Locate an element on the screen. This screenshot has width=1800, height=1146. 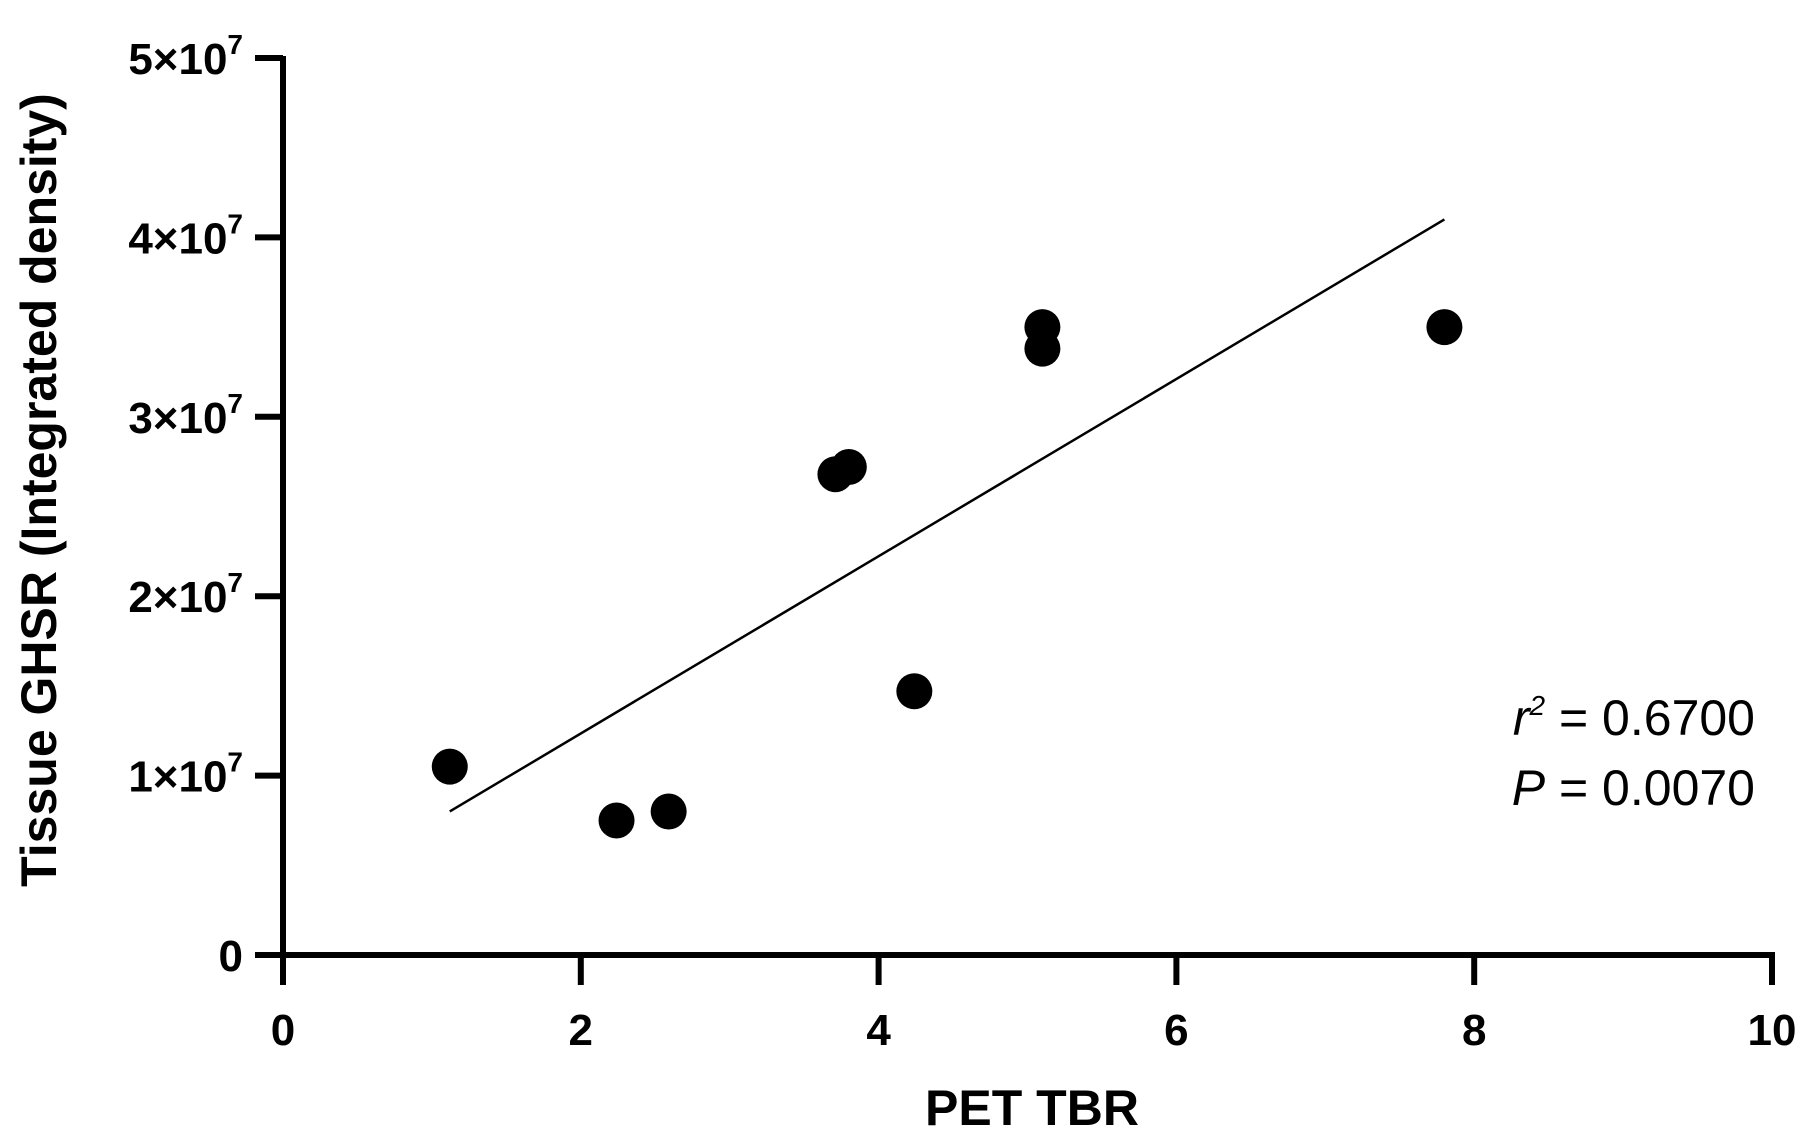
p-value-annotation: P = 0.0070 is located at coordinates (1633, 788).